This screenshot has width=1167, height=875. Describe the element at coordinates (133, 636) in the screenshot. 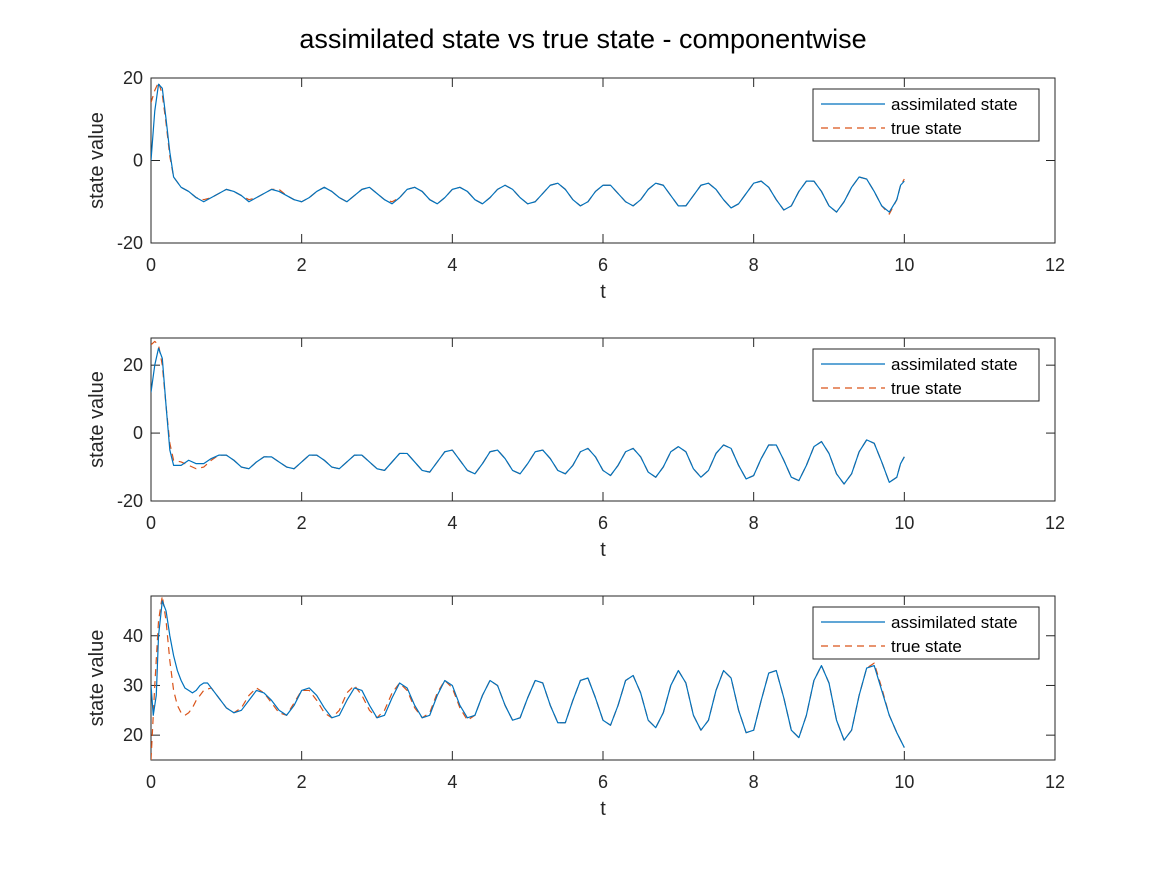

I see `y-tick-label: 40` at that location.